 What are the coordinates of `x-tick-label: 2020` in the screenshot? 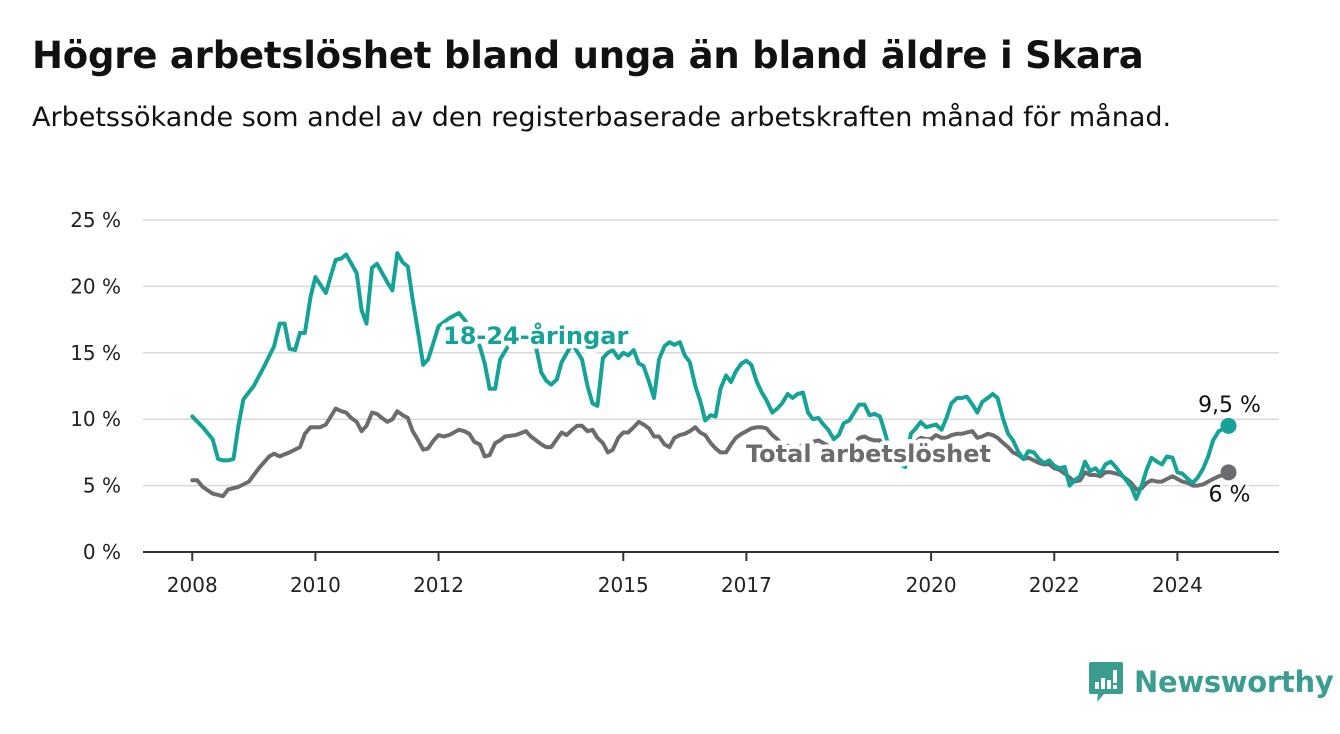 It's located at (931, 585).